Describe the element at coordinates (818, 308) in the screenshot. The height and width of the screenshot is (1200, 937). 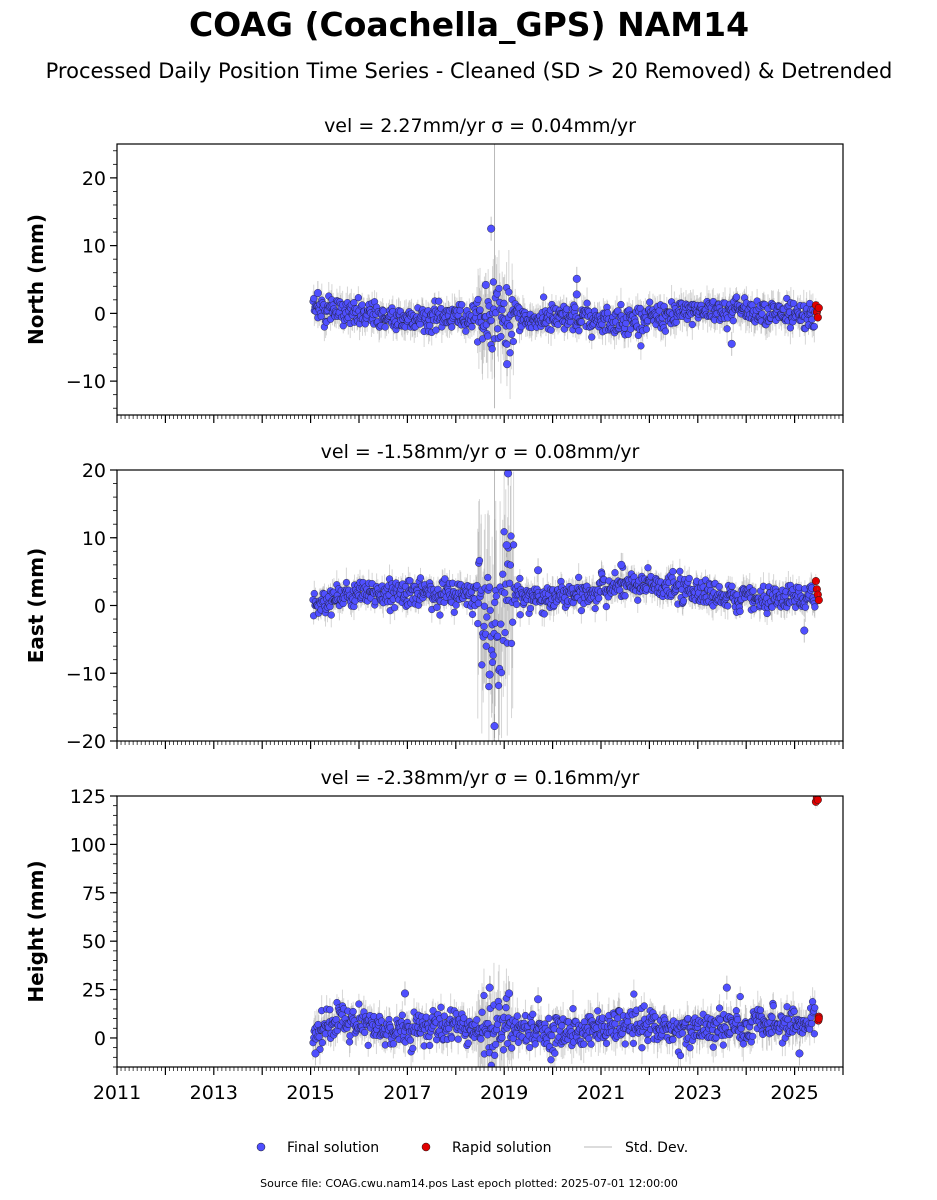
I see `rapid-point` at that location.